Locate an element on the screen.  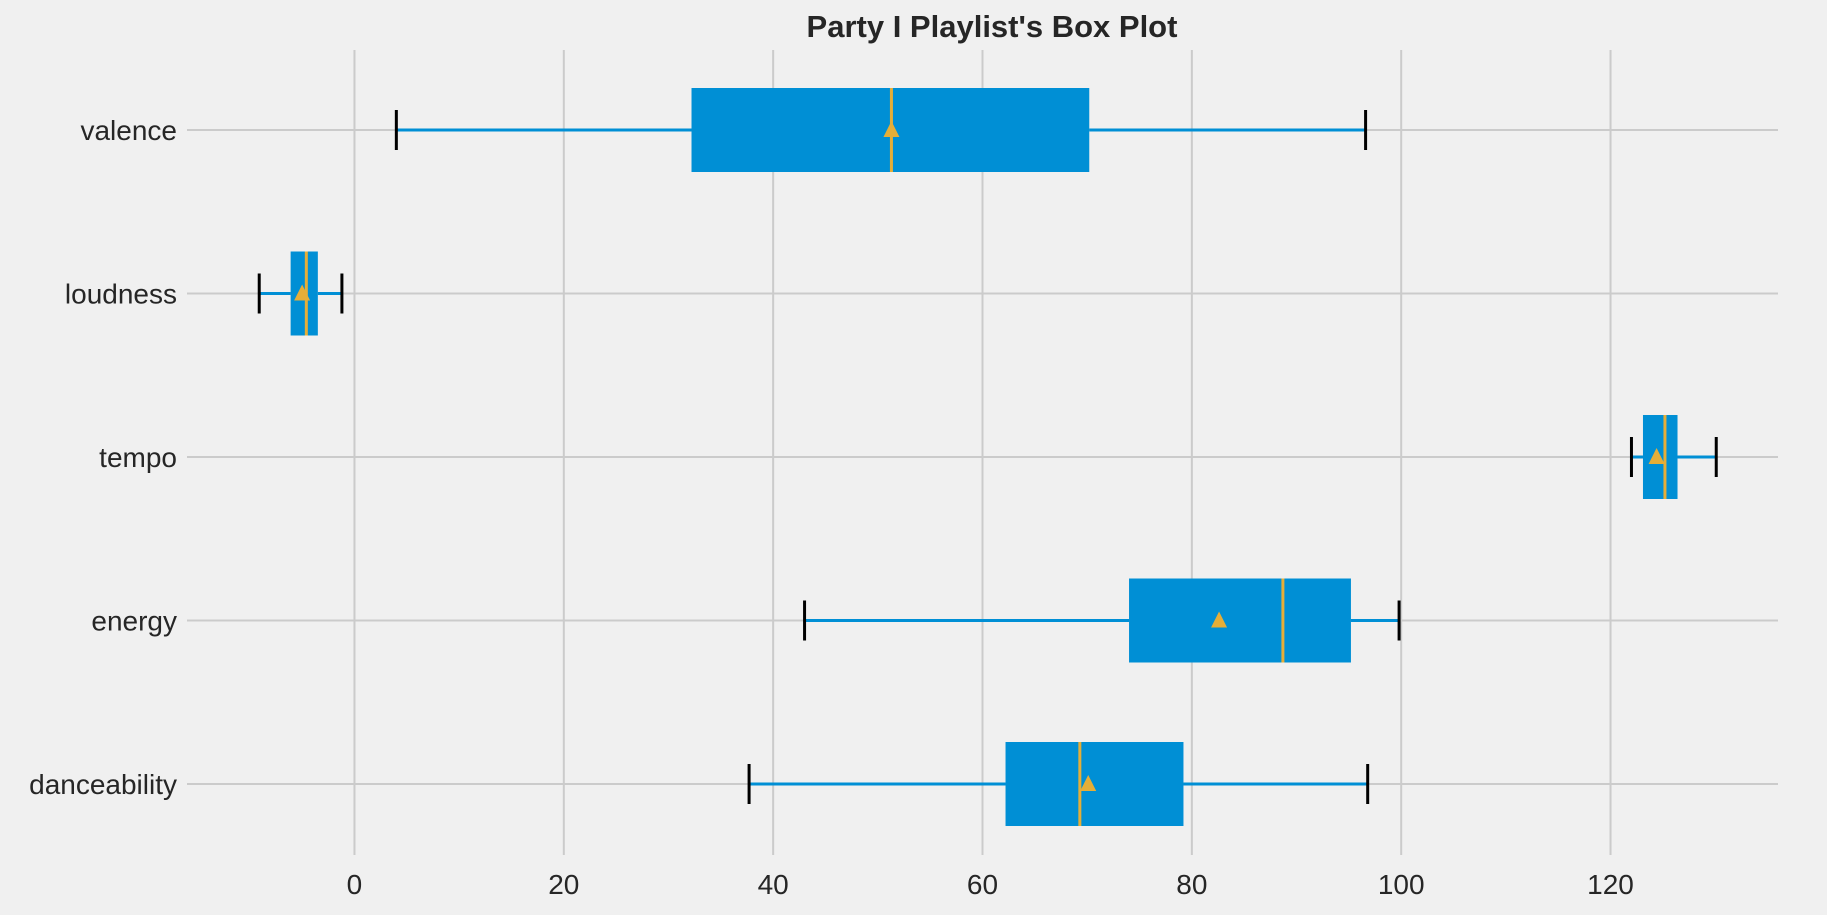
box-tempo is located at coordinates (1673, 457).